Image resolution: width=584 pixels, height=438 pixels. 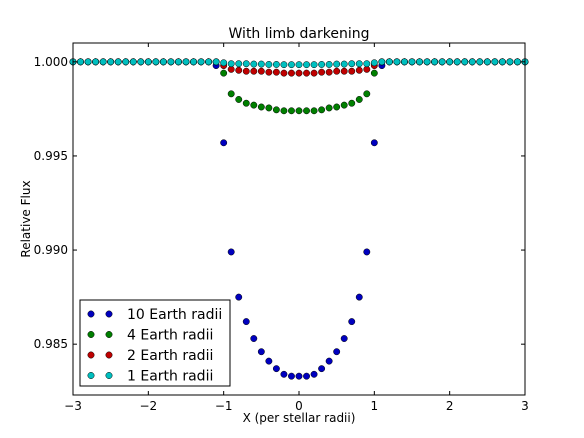 I want to click on x-tick-label: 3, so click(x=525, y=406).